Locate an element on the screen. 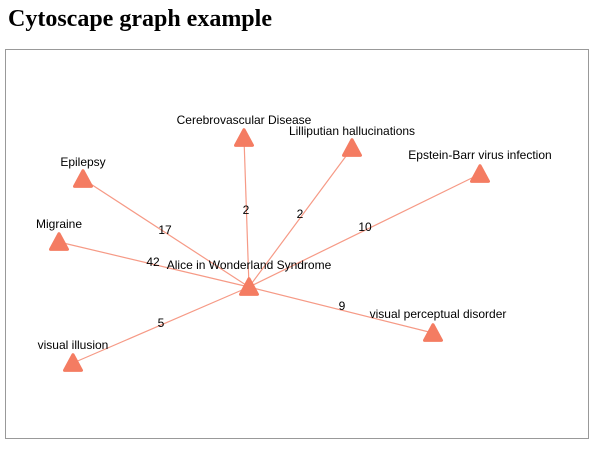 This screenshot has height=449, width=600. edge-weight-label: 10 is located at coordinates (365, 227).